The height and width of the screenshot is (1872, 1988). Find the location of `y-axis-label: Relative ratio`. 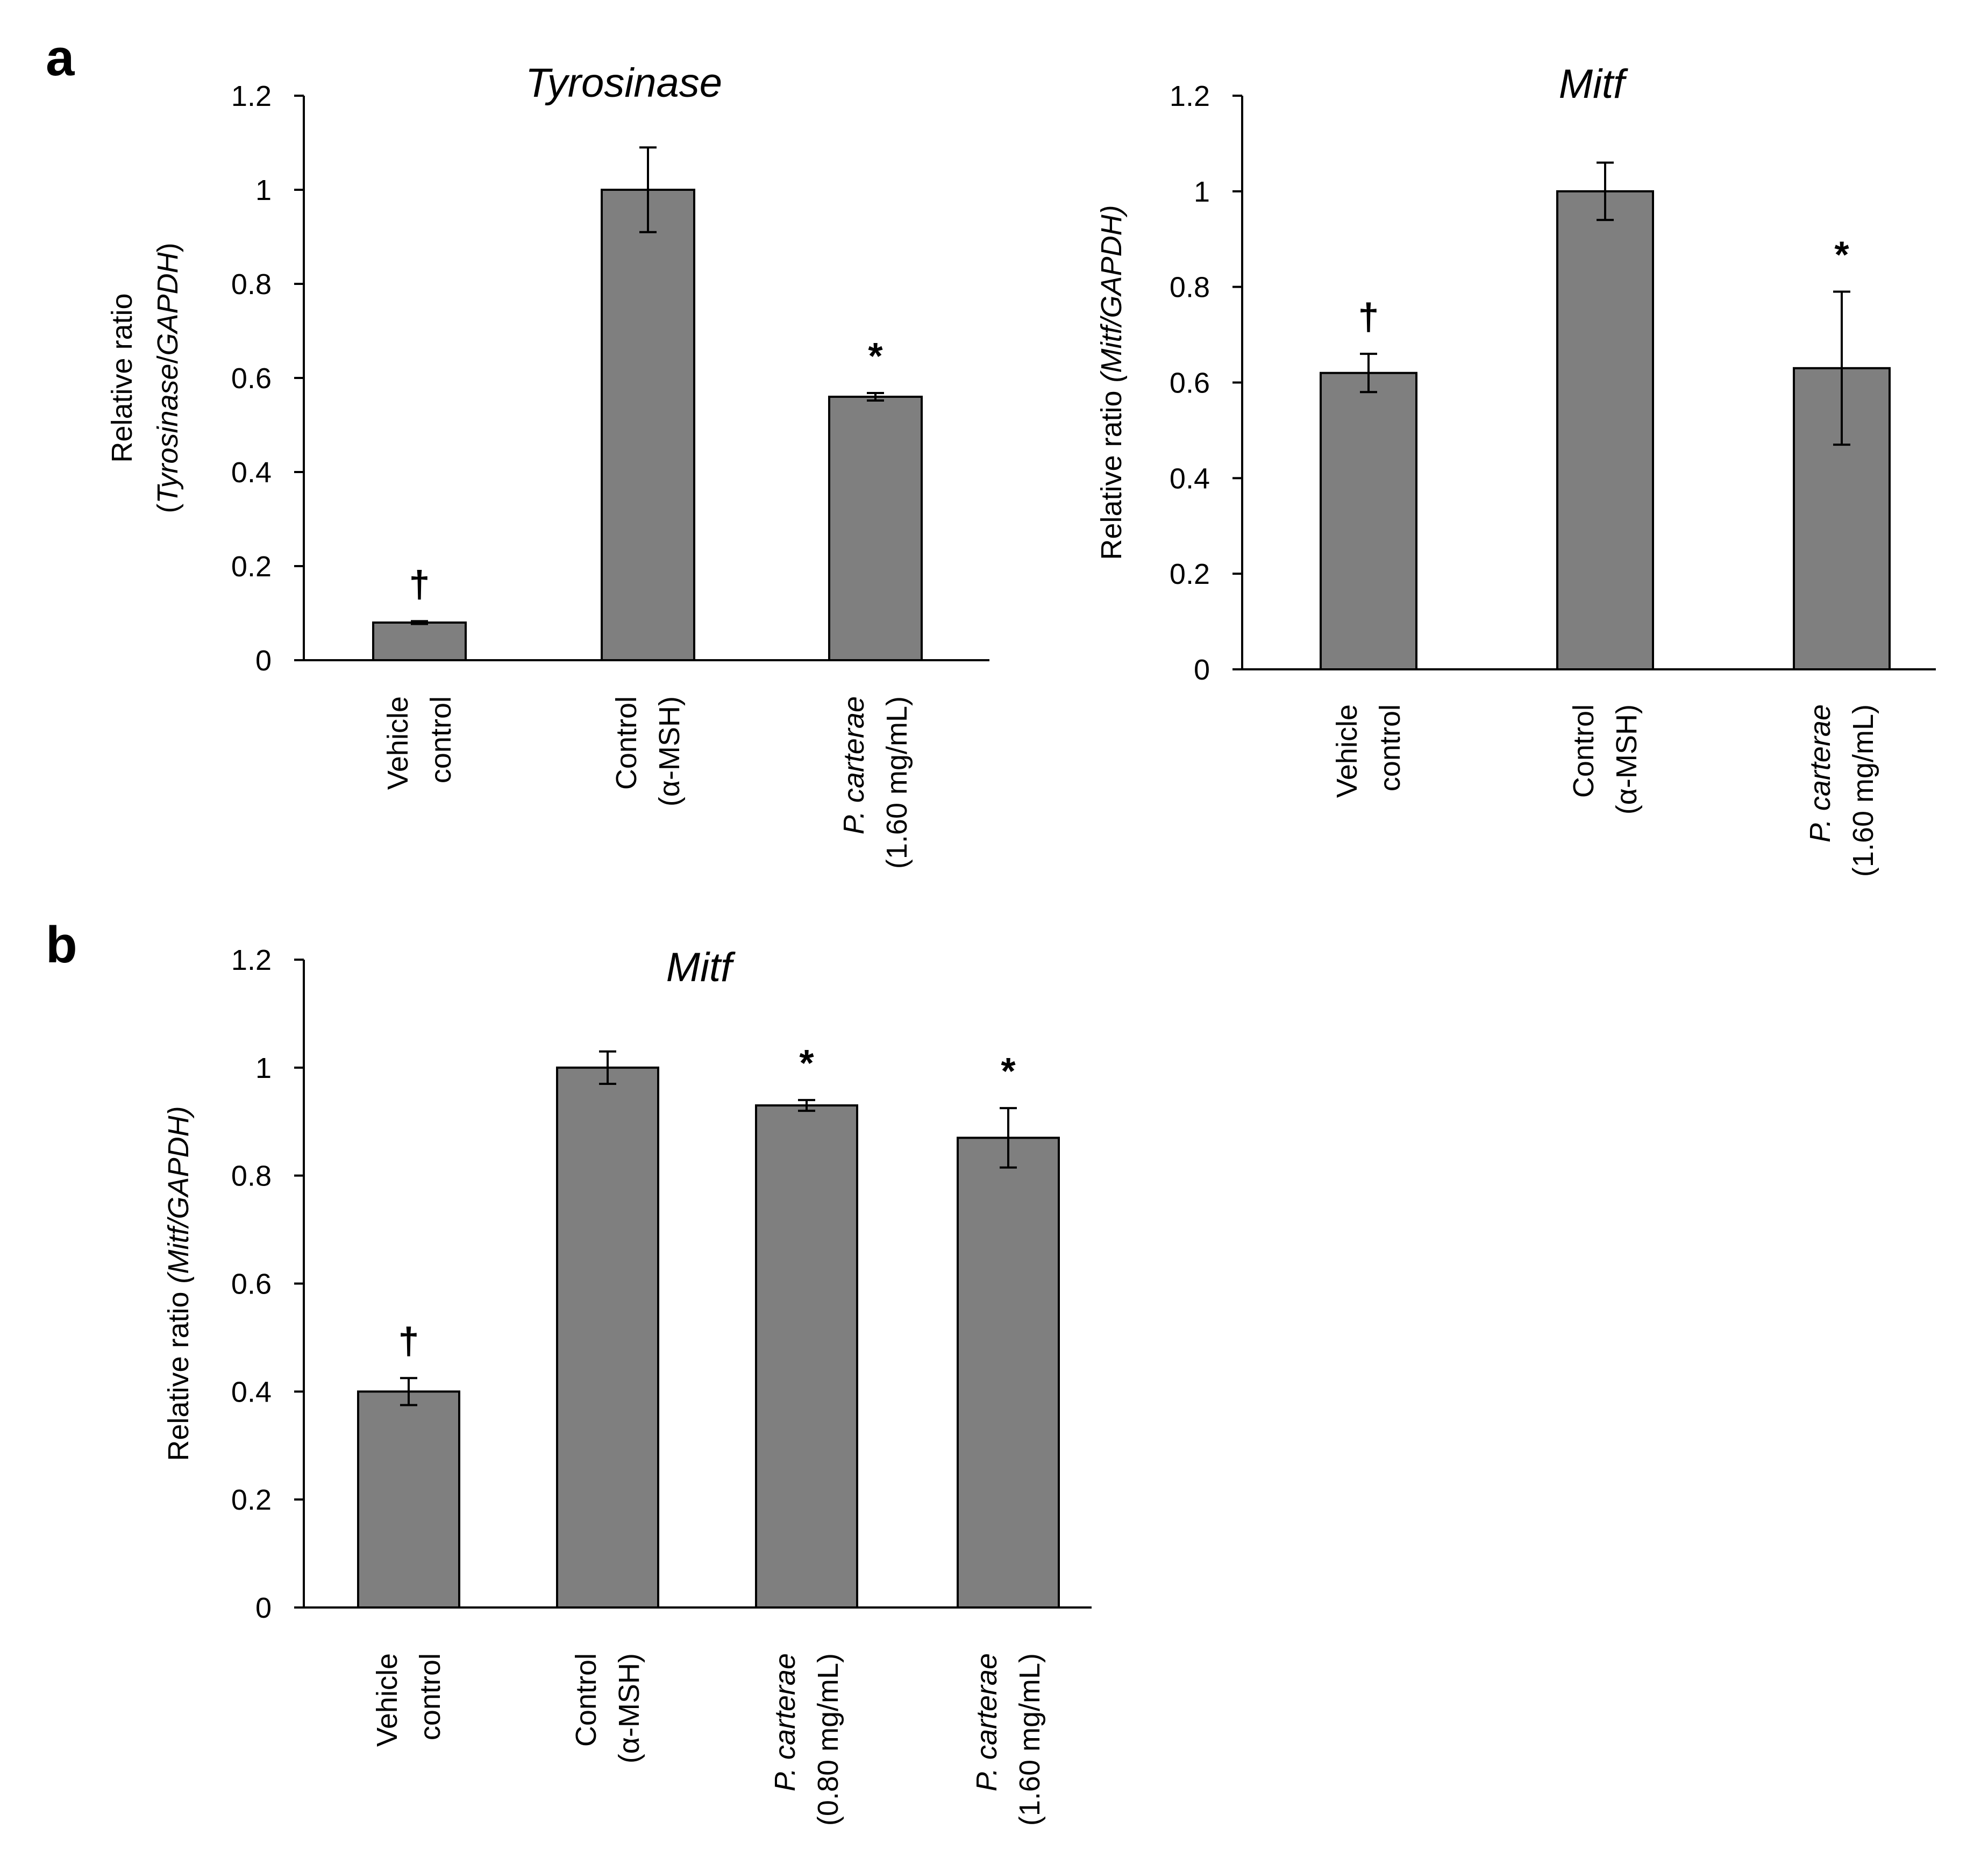

y-axis-label: Relative ratio is located at coordinates (122, 377).